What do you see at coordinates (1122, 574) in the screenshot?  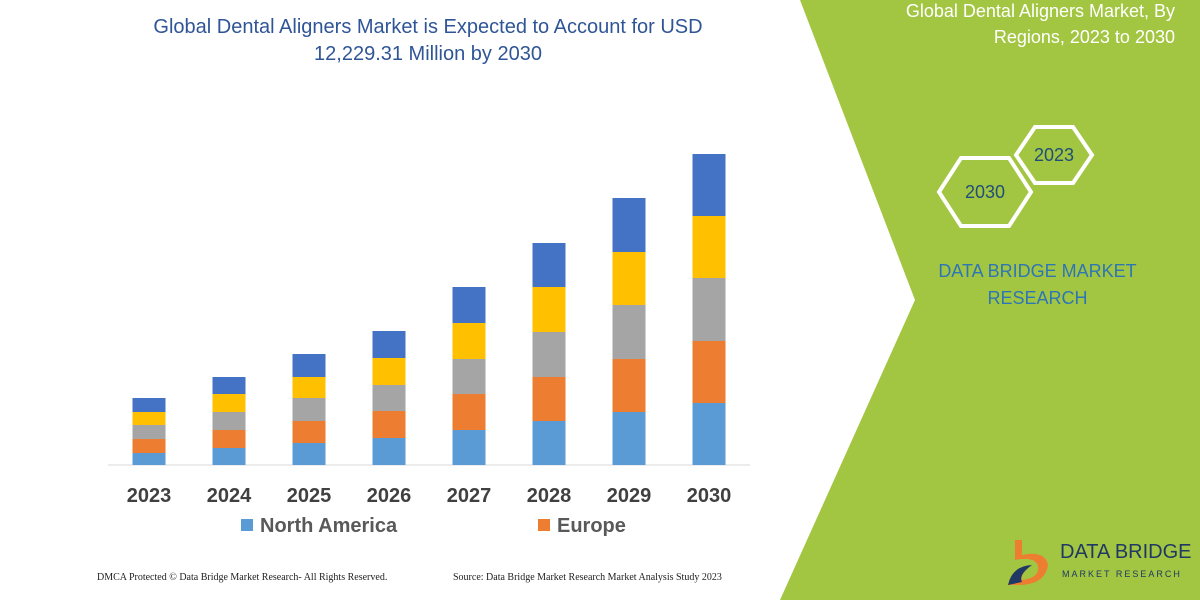 I see `logo-tagline: MARKET RESEARCH` at bounding box center [1122, 574].